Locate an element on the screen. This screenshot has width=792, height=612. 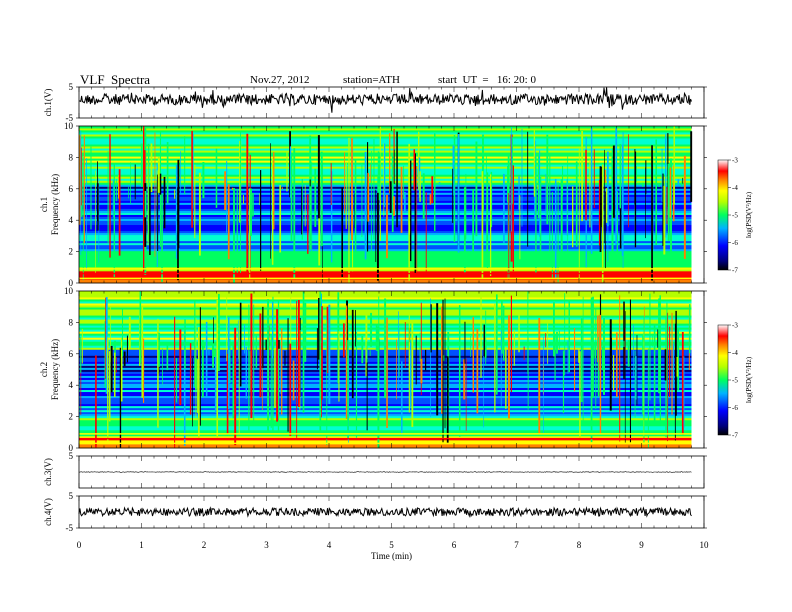
panel-5: ch.4(V) 5 -5 is located at coordinates (375, 512).